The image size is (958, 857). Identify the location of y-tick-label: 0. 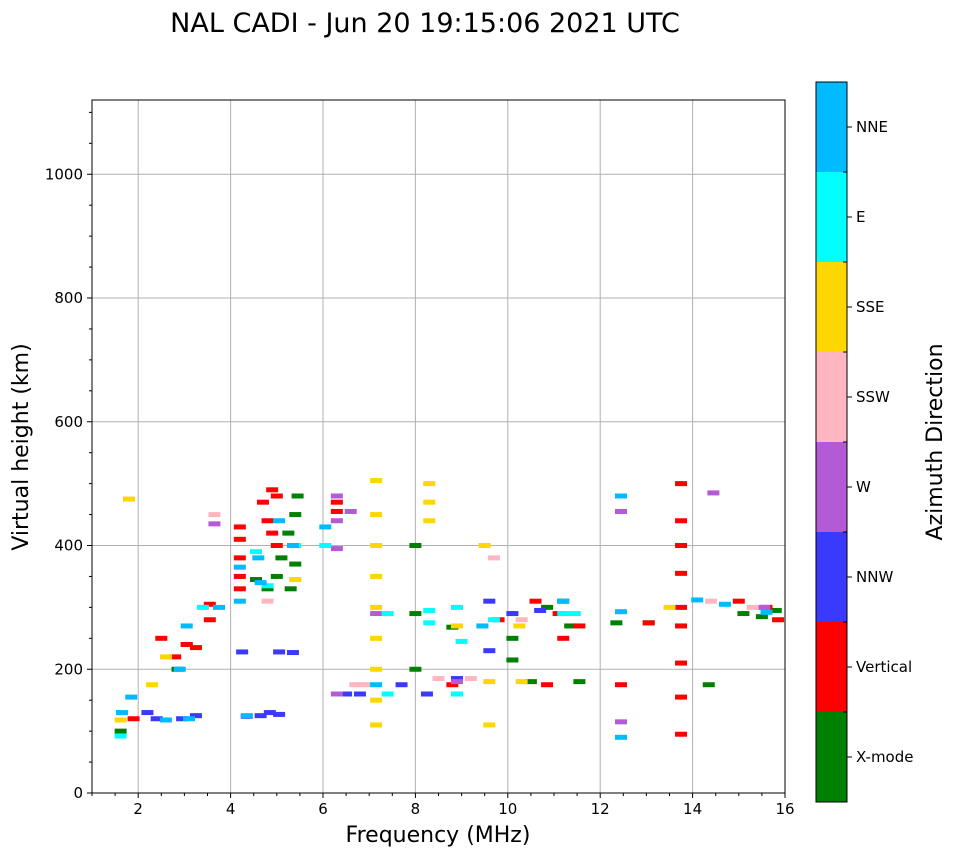
(78, 793).